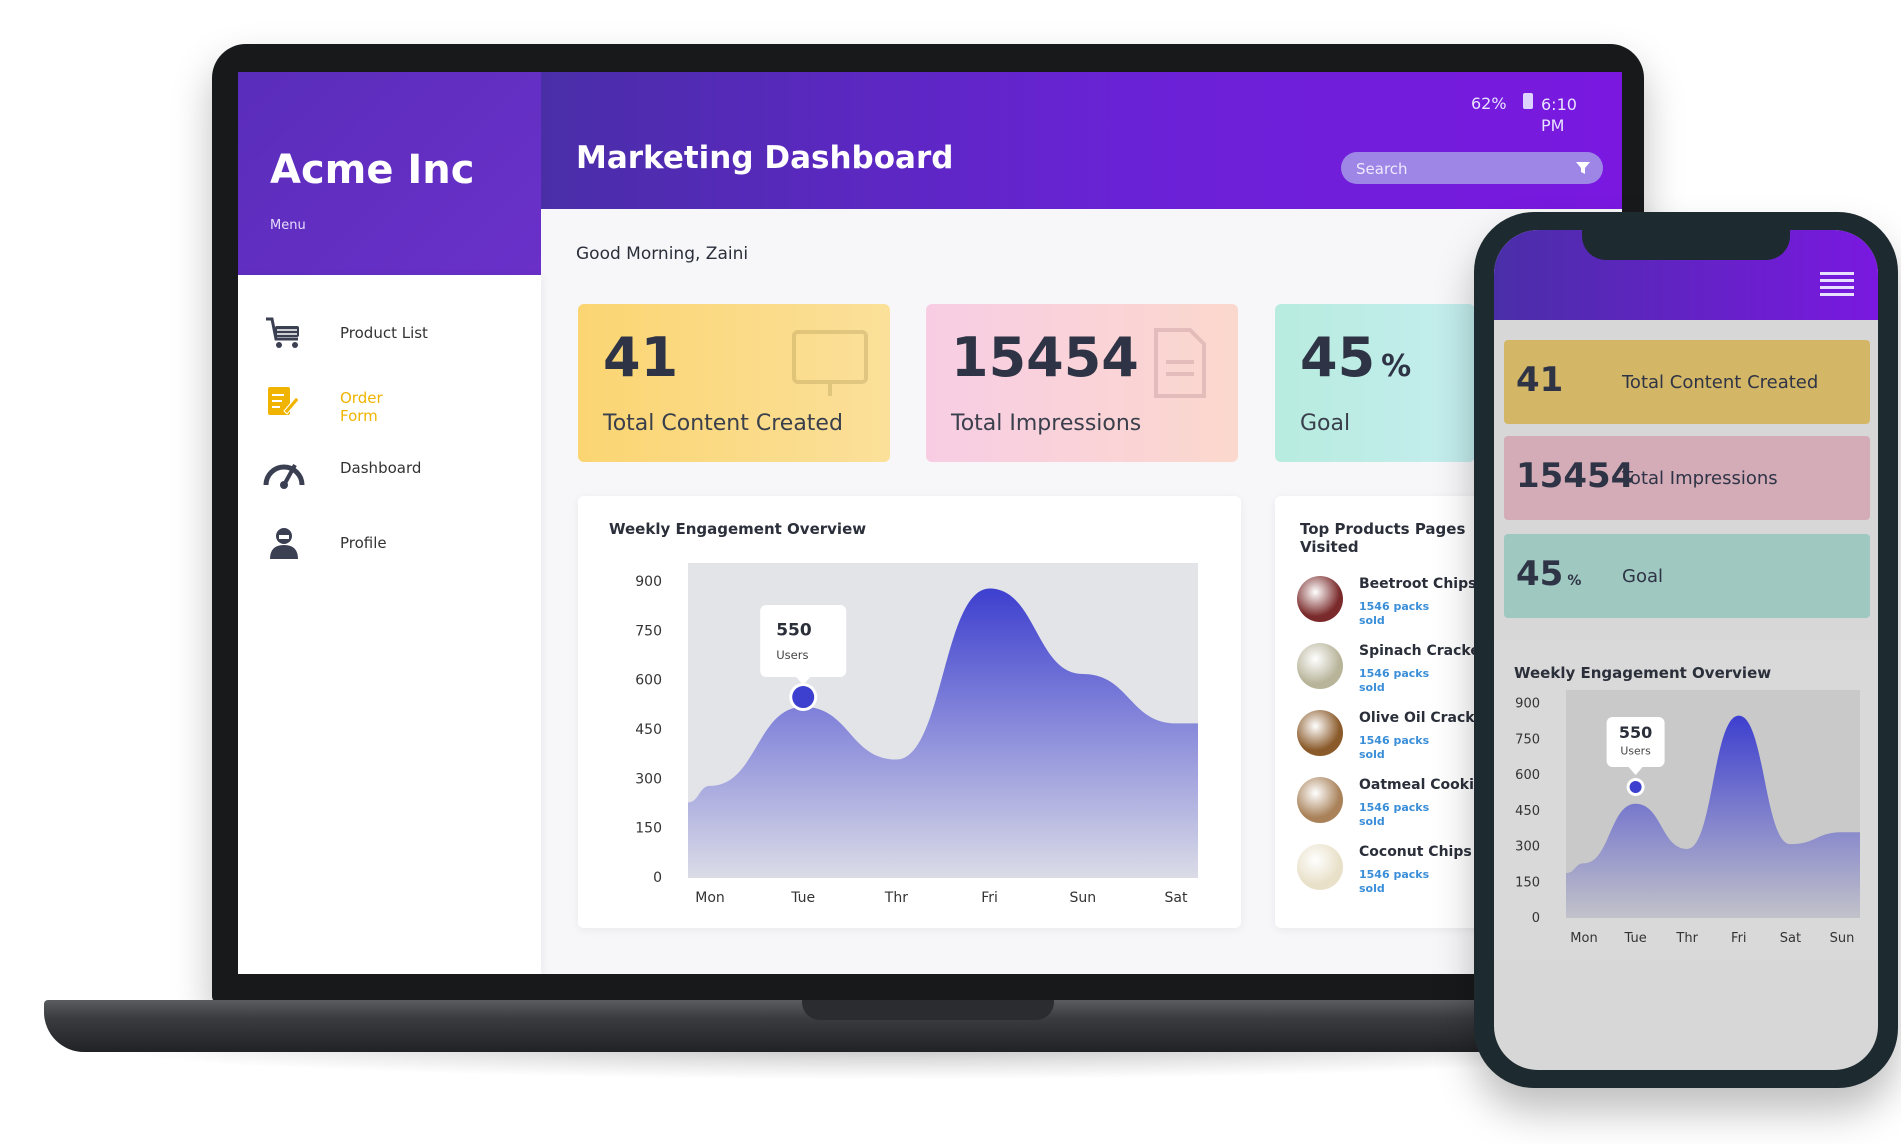 The height and width of the screenshot is (1144, 1901). I want to click on y-tick-label: 900, so click(1527, 704).